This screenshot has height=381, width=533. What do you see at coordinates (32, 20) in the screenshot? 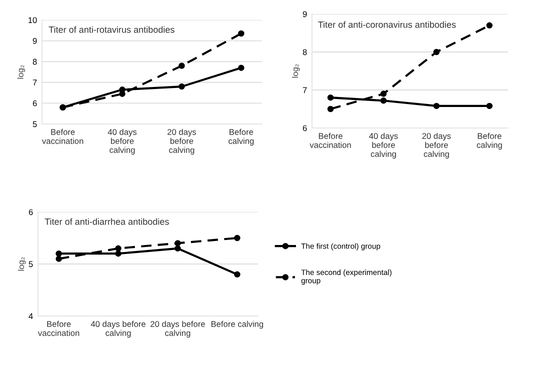
I see `y-tick-label: 10` at bounding box center [32, 20].